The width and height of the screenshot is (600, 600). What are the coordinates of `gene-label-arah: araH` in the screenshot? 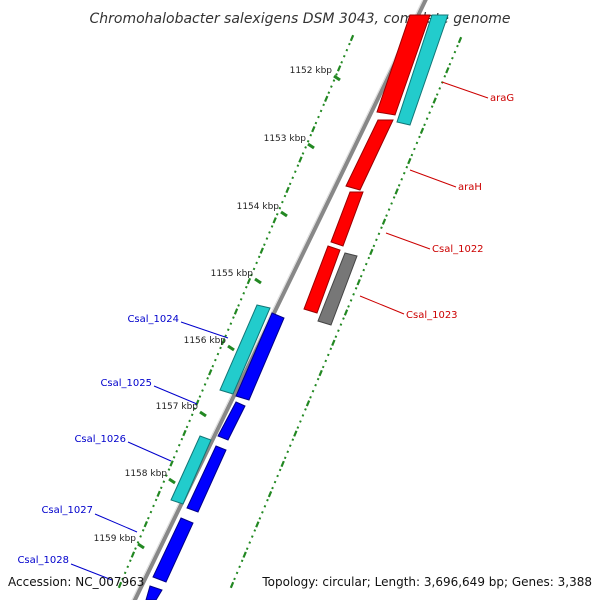 It's located at (470, 187).